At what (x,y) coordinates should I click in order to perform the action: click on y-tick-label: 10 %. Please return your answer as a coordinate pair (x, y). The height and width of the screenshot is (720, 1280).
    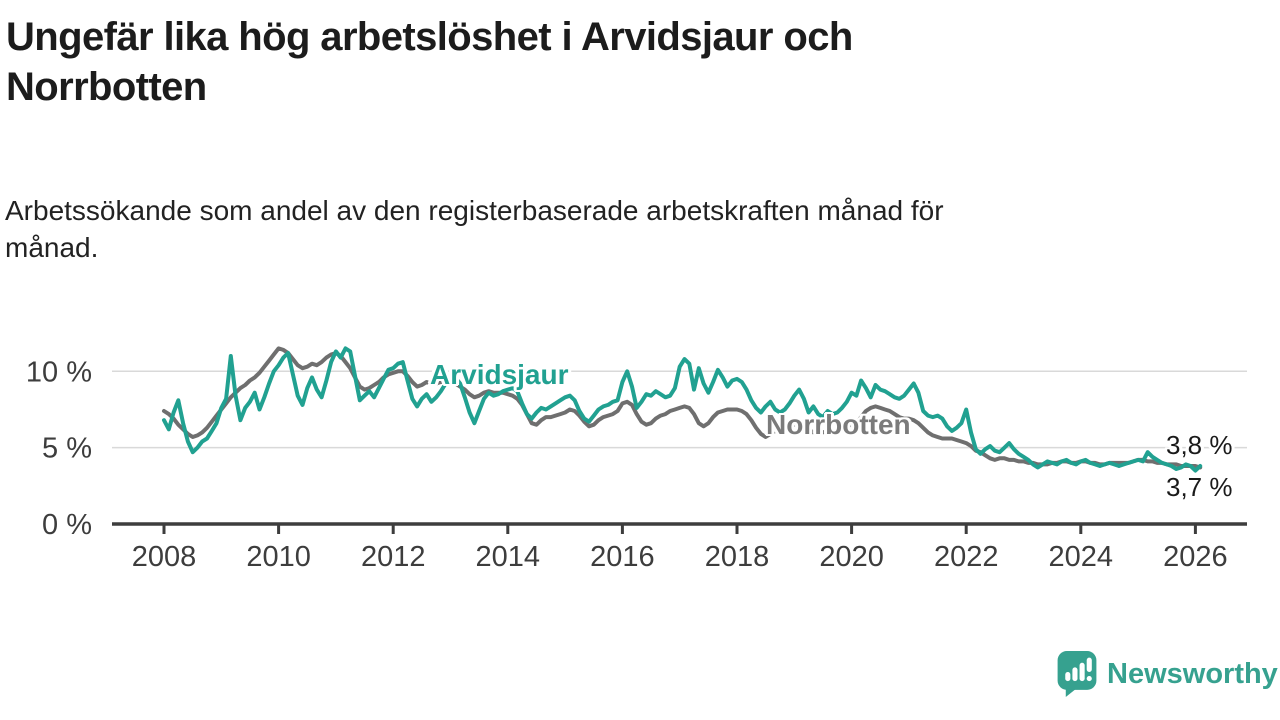
    Looking at the image, I should click on (59, 372).